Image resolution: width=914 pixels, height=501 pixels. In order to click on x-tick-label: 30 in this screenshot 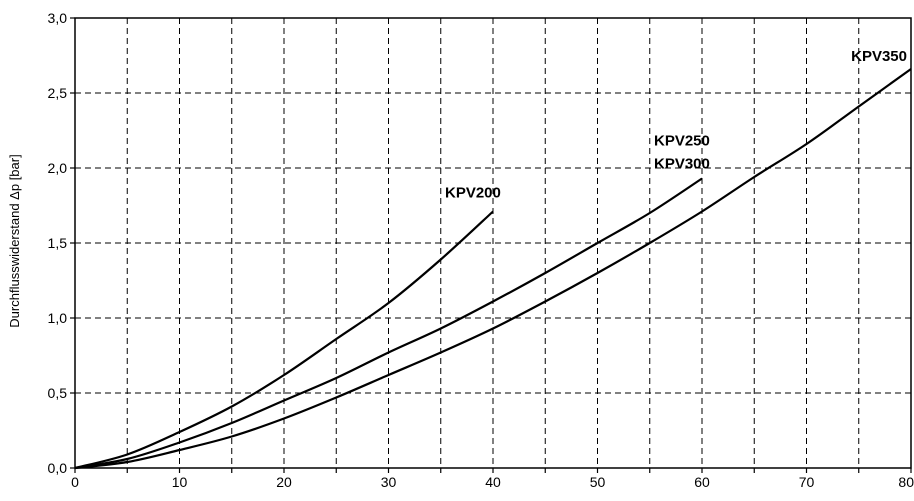, I will do `click(389, 482)`.